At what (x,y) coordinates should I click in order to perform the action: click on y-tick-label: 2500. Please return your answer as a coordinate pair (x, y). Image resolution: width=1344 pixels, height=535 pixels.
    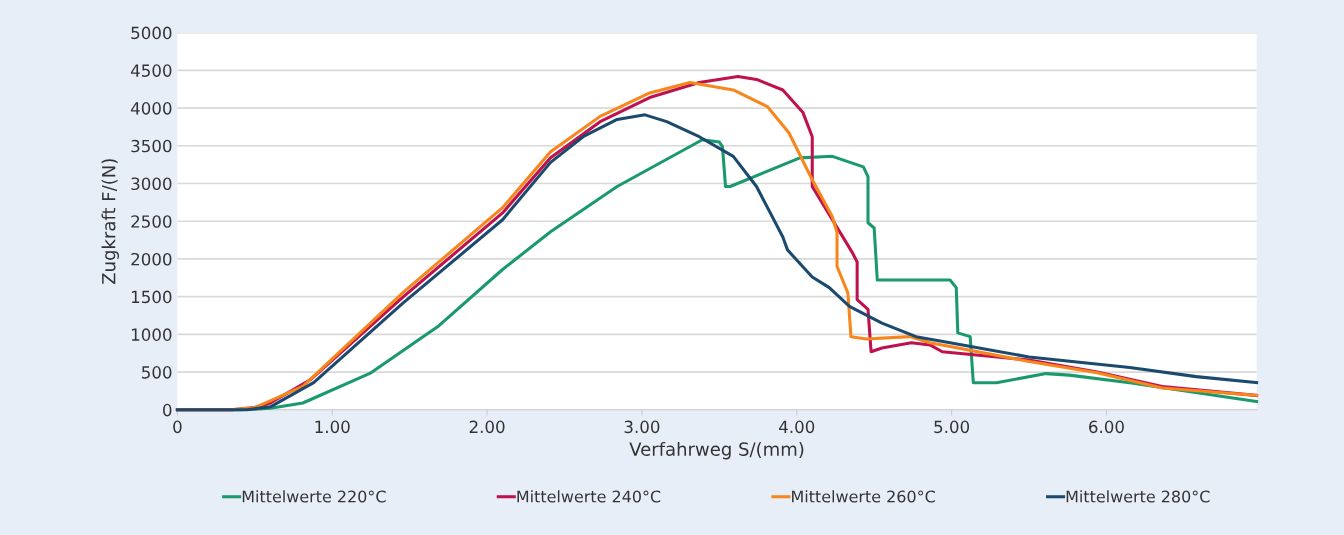
    Looking at the image, I should click on (151, 221).